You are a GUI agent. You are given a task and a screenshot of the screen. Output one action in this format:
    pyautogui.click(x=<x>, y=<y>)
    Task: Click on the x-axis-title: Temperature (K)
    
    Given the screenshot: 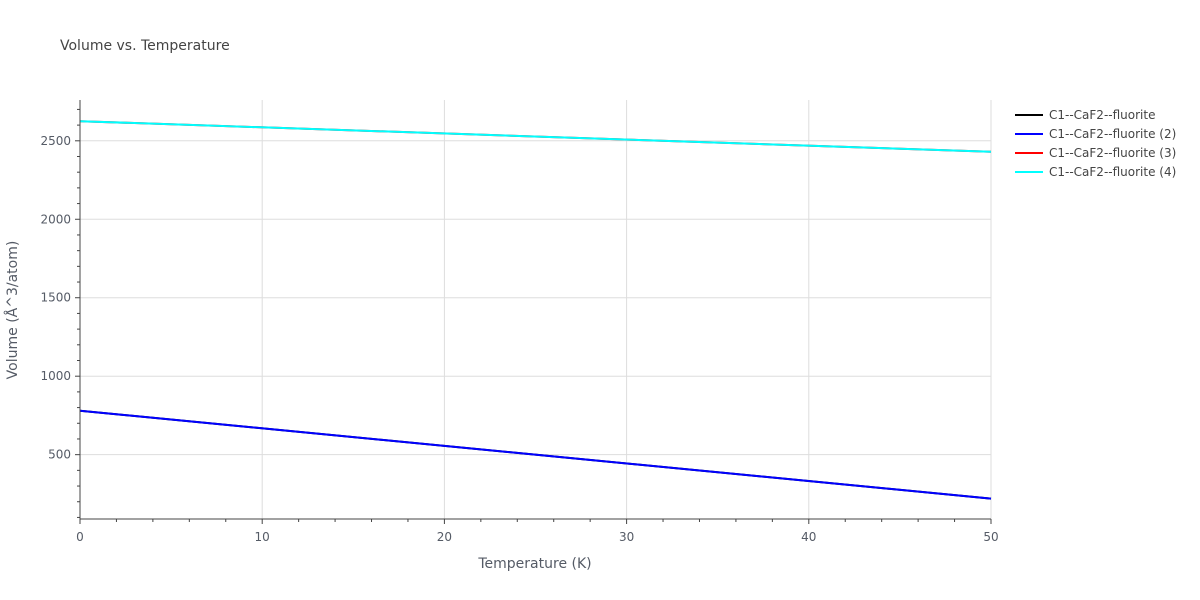 What is the action you would take?
    pyautogui.click(x=534, y=564)
    